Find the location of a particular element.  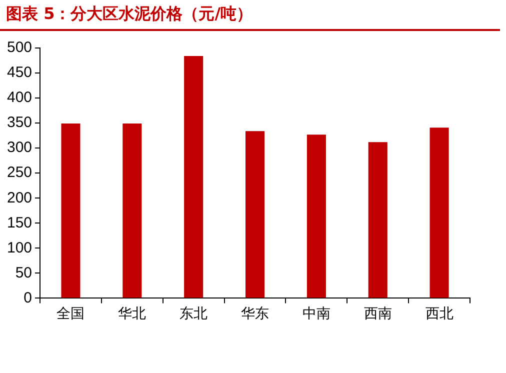

x-tick-label: 华东 is located at coordinates (255, 314).